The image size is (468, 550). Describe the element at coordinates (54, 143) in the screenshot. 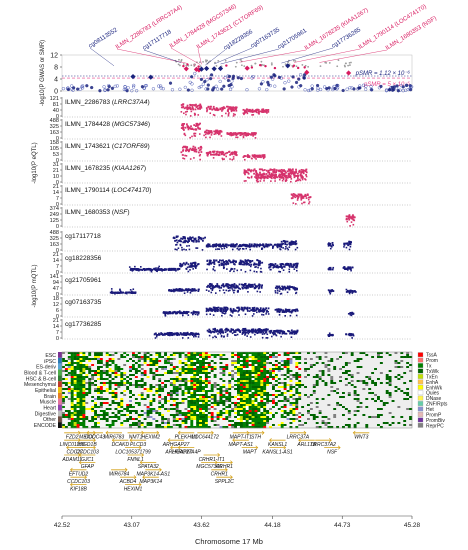

I see `y-tick-label: 158` at that location.